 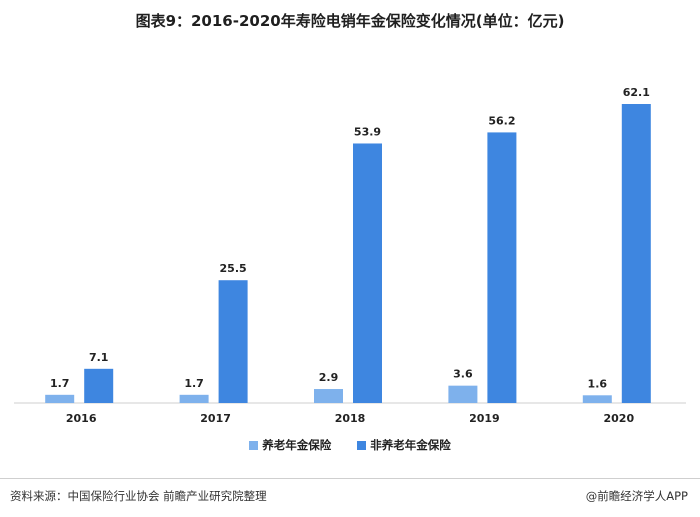 What do you see at coordinates (362, 445) in the screenshot?
I see `legend-swatch-non-pension` at bounding box center [362, 445].